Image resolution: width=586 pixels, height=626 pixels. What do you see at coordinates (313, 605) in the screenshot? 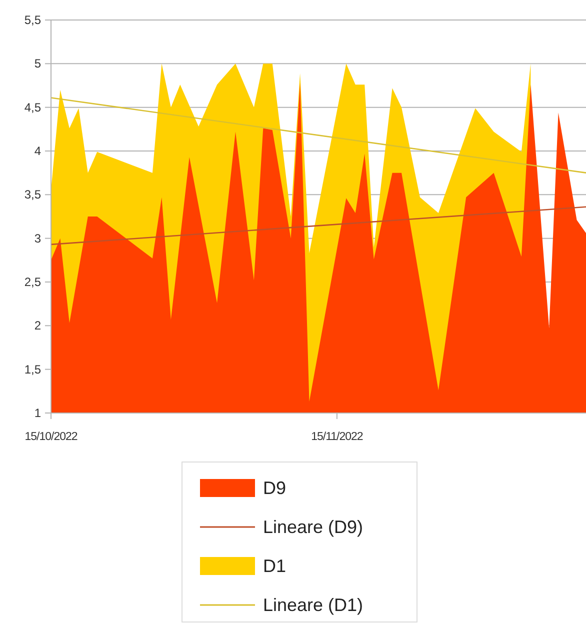
I see `legend-label: Lineare (D1)` at bounding box center [313, 605].